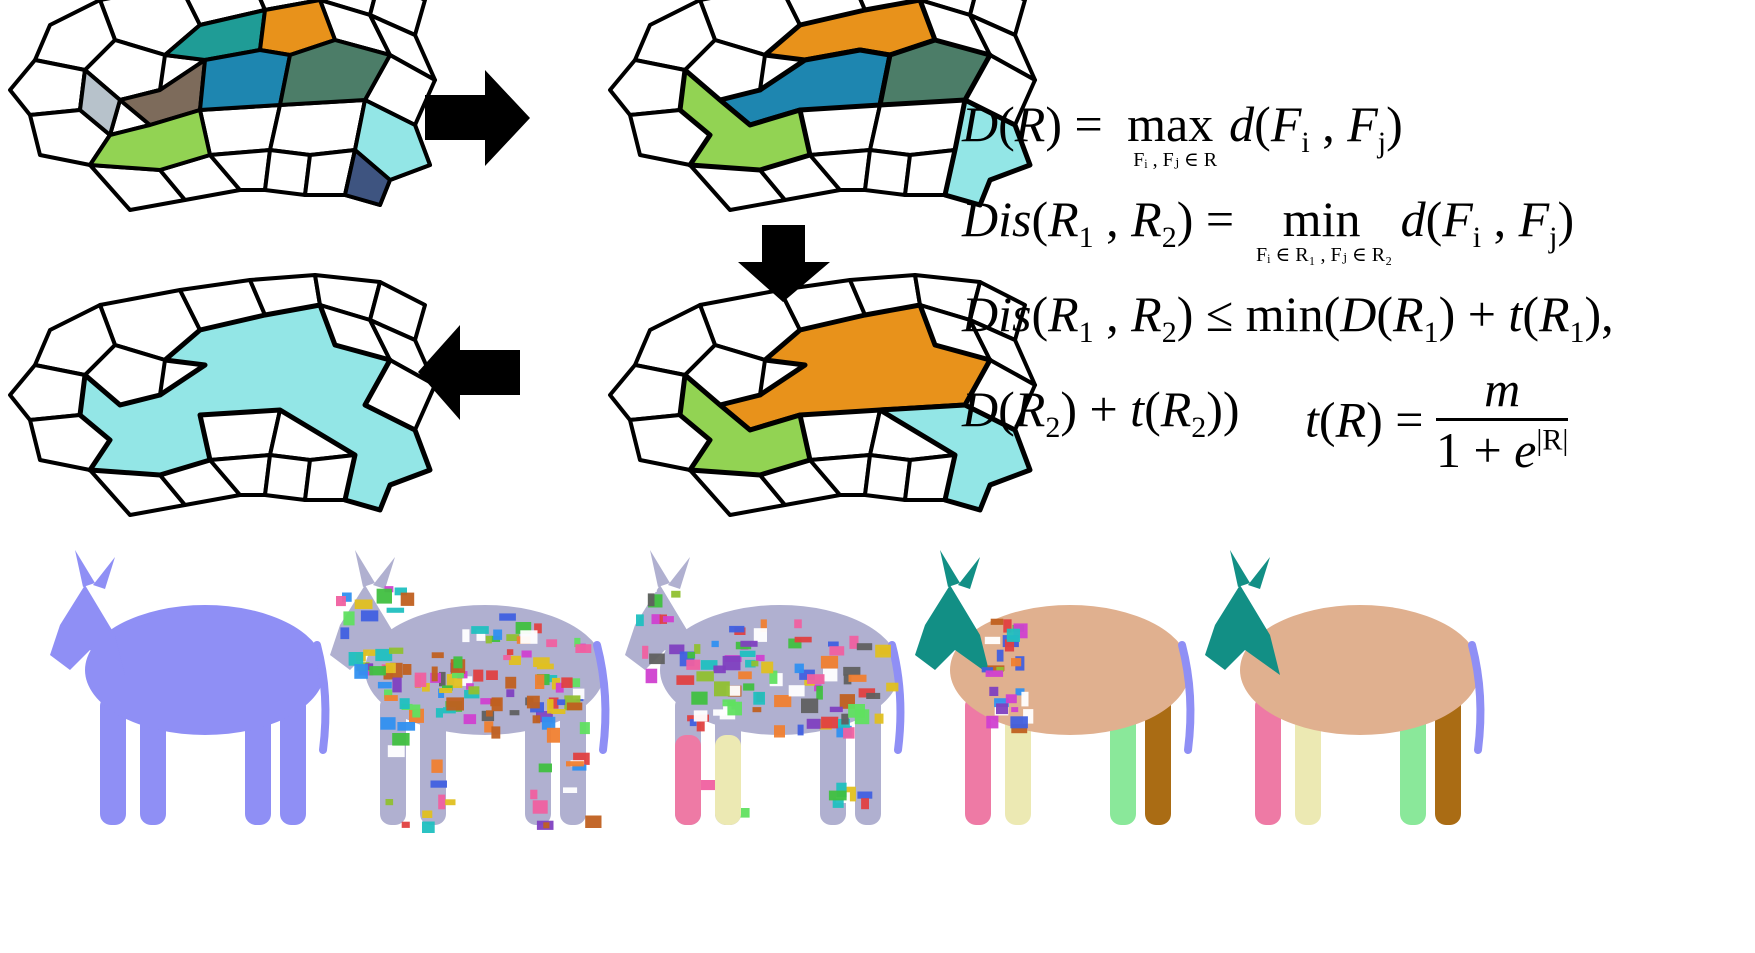 The image size is (1755, 953). What do you see at coordinates (87, 630) in the screenshot?
I see `donkey-head` at bounding box center [87, 630].